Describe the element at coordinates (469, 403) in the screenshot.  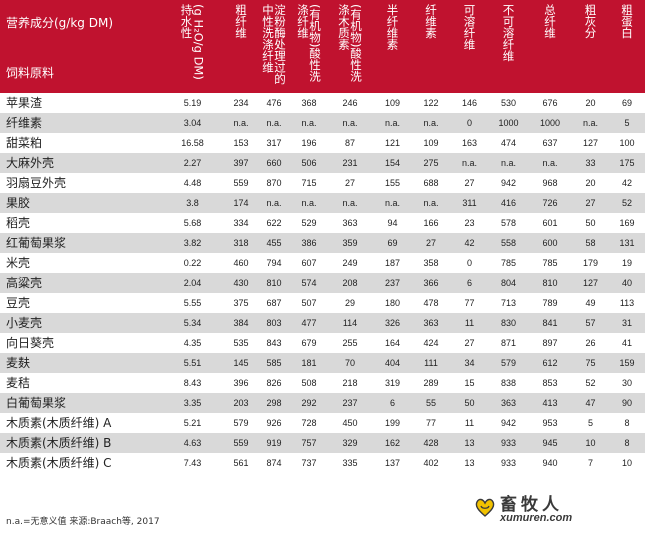
I see `table-cell: 50` at that location.